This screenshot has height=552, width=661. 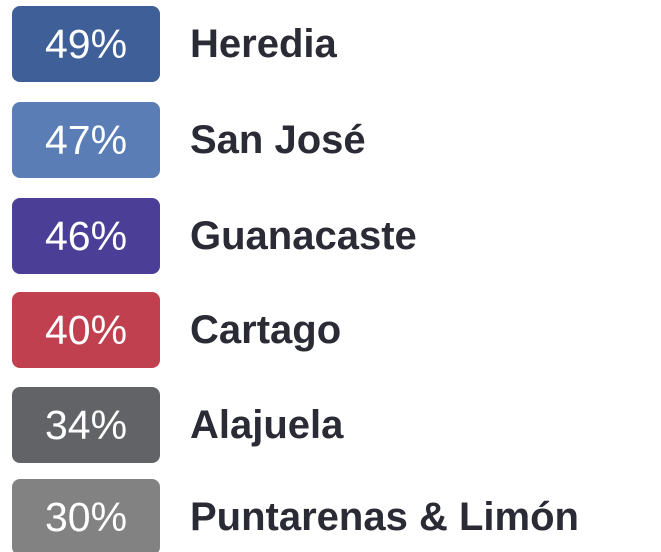 I want to click on region-label: Heredia, so click(x=263, y=44).